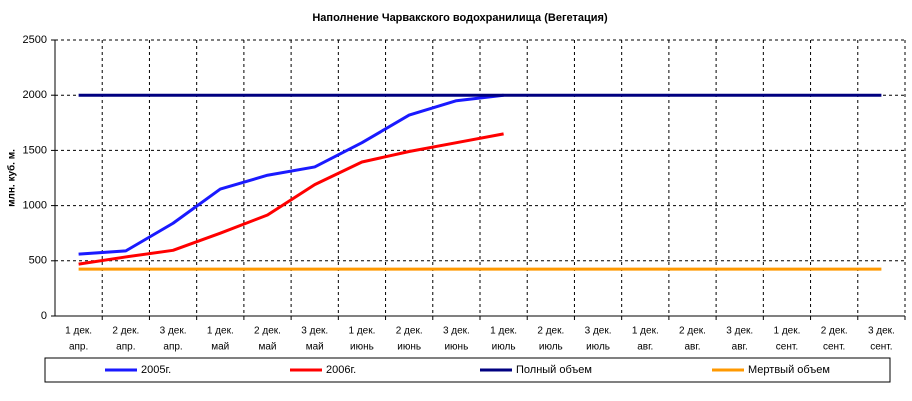  Describe the element at coordinates (35, 206) in the screenshot. I see `y-tick-label: 1000` at that location.